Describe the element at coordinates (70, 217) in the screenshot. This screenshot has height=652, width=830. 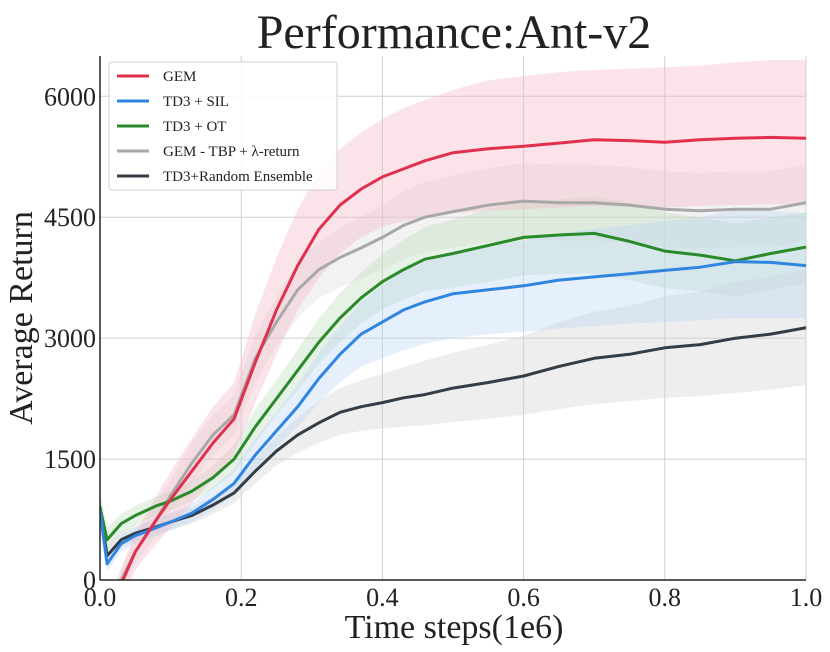
I see `y-tick-label: 4500` at that location.